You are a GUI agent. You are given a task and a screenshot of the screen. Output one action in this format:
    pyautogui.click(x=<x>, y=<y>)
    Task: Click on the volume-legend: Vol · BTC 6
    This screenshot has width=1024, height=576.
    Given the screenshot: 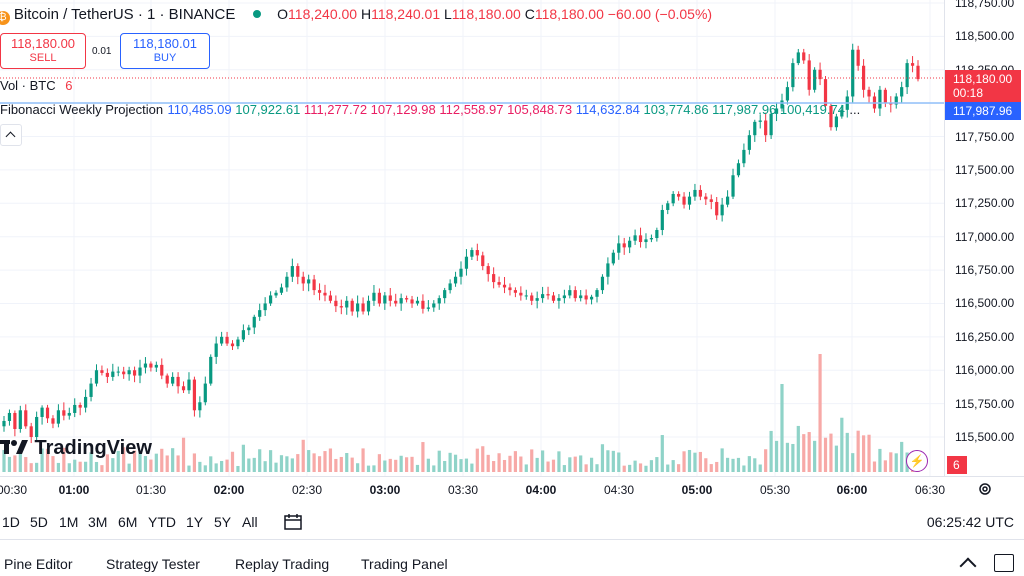 What is the action you would take?
    pyautogui.click(x=36, y=85)
    